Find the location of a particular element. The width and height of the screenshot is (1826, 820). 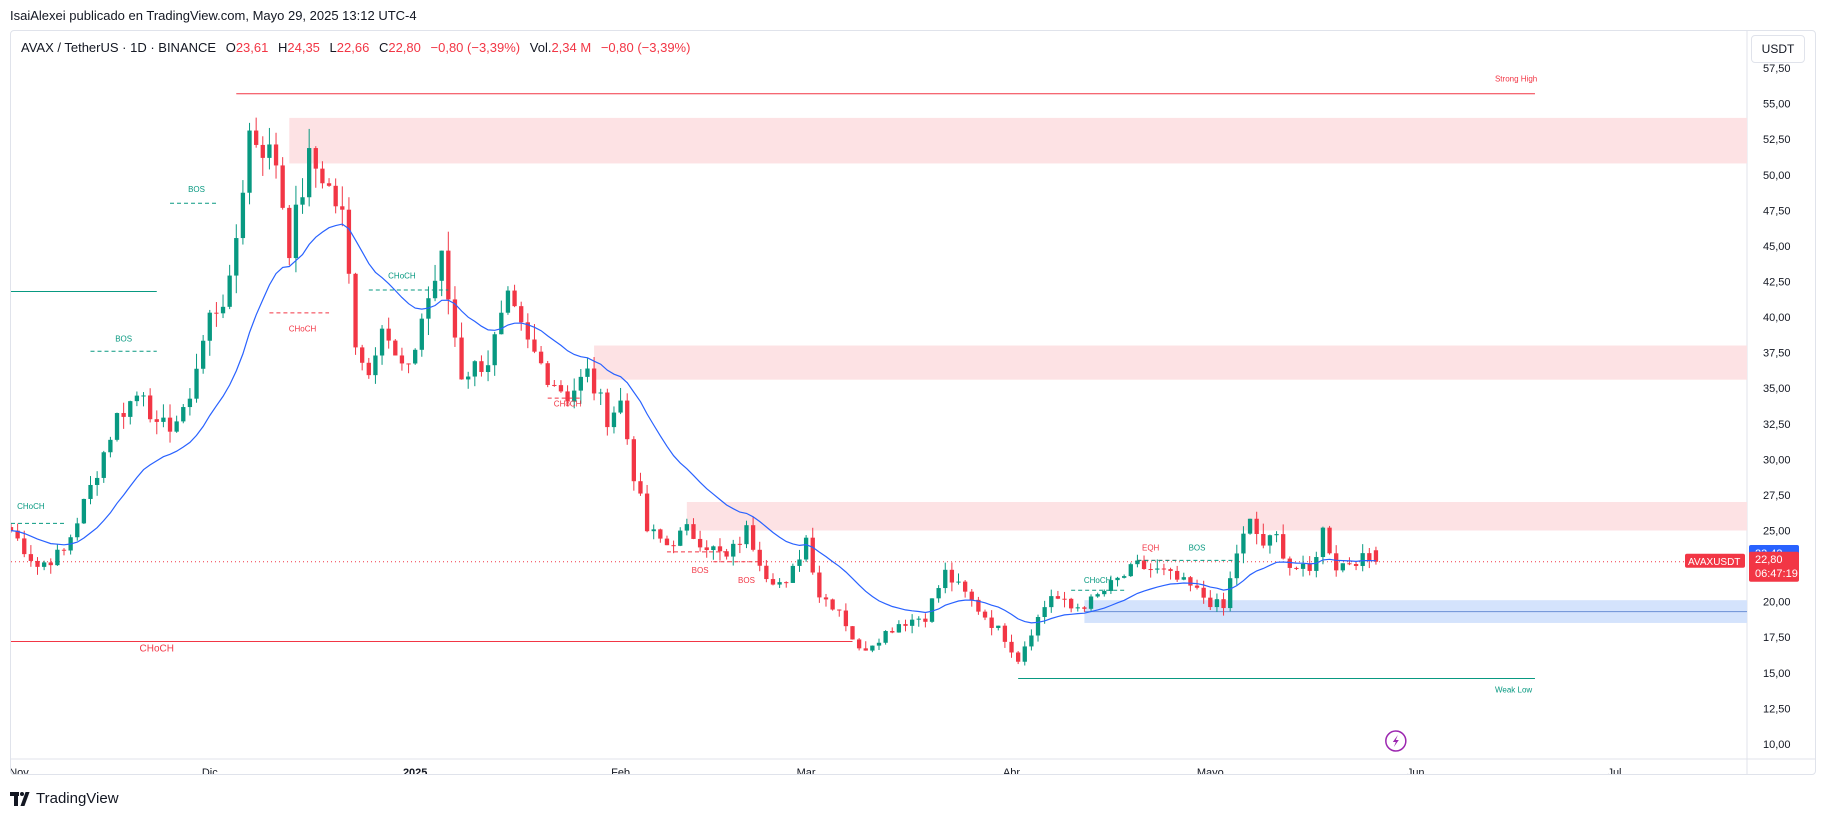

x-tick-label: Dic is located at coordinates (210, 770).